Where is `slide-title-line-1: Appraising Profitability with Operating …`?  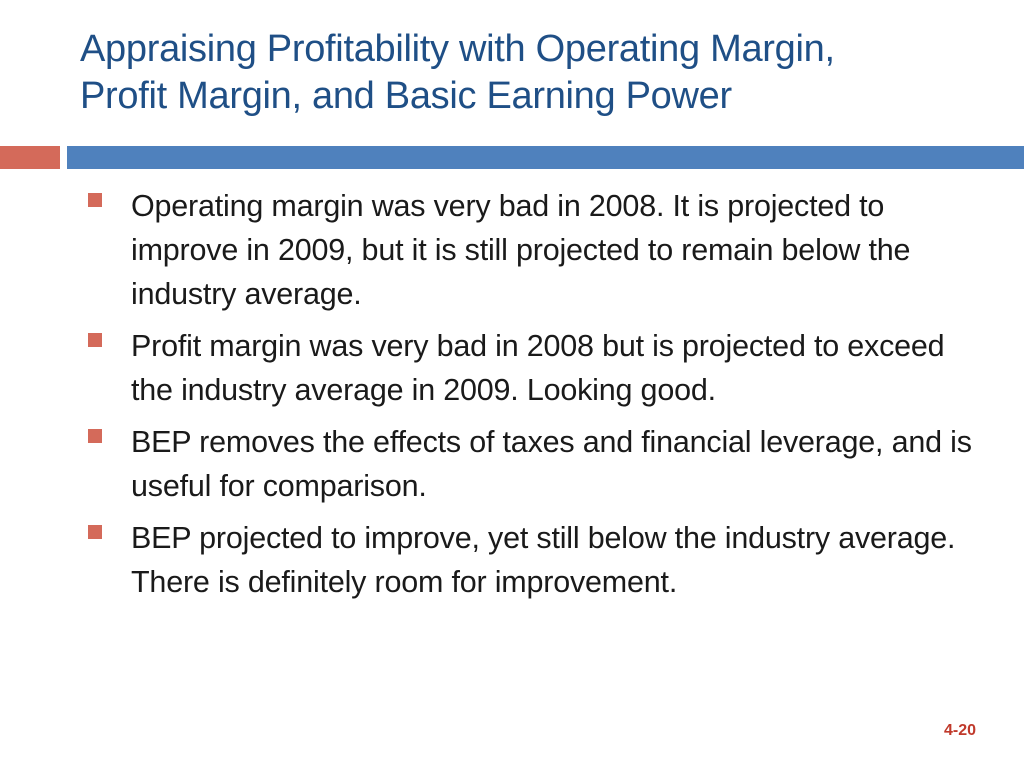
slide-title-line-1: Appraising Profitability with Operating … is located at coordinates (457, 49).